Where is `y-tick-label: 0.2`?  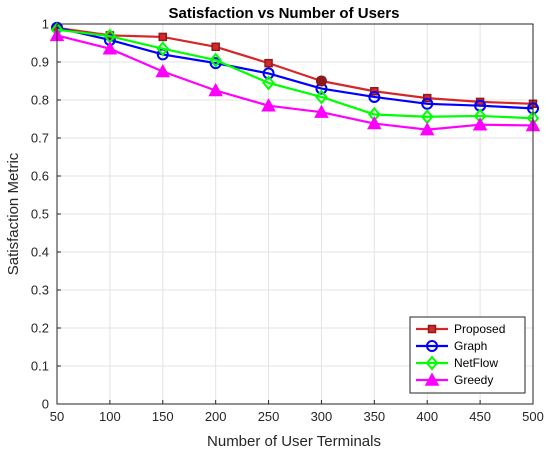 y-tick-label: 0.2 is located at coordinates (40, 328).